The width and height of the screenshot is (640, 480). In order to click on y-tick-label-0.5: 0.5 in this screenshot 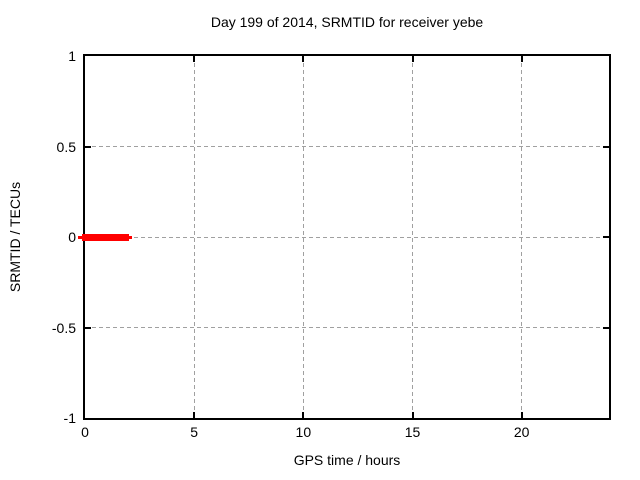, I will do `click(66, 146)`.